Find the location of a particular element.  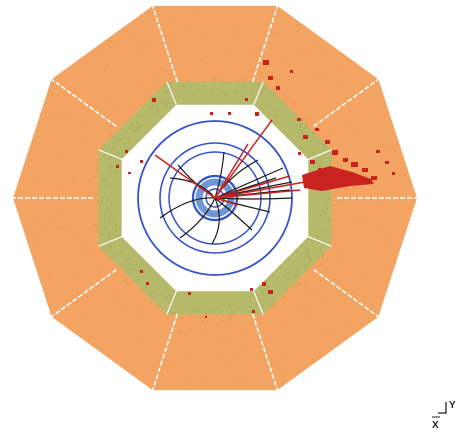

high-energy-tracks is located at coordinates (230, 162).